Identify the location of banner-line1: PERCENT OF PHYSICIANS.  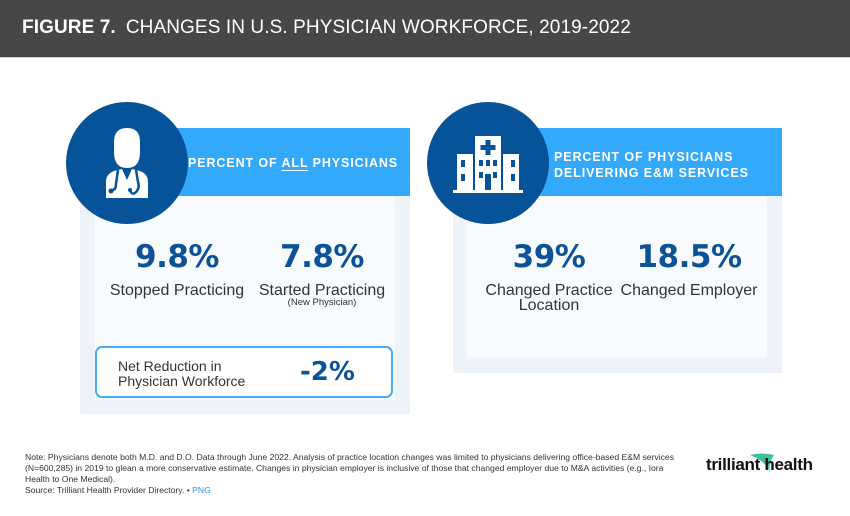
(644, 157).